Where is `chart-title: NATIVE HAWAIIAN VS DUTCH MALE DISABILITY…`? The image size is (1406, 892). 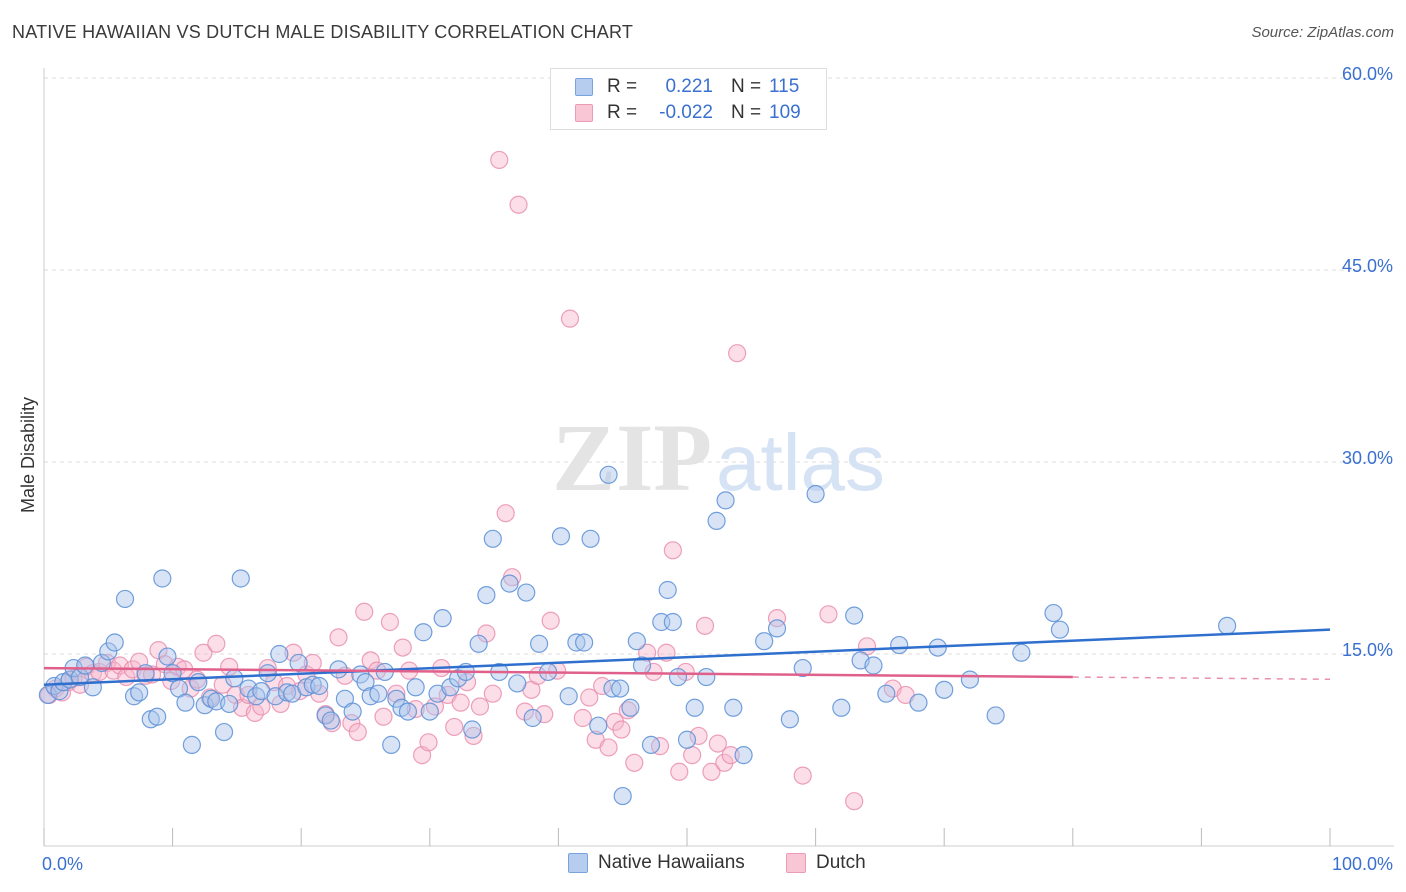
chart-title: NATIVE HAWAIIAN VS DUTCH MALE DISABILITY… is located at coordinates (323, 32).